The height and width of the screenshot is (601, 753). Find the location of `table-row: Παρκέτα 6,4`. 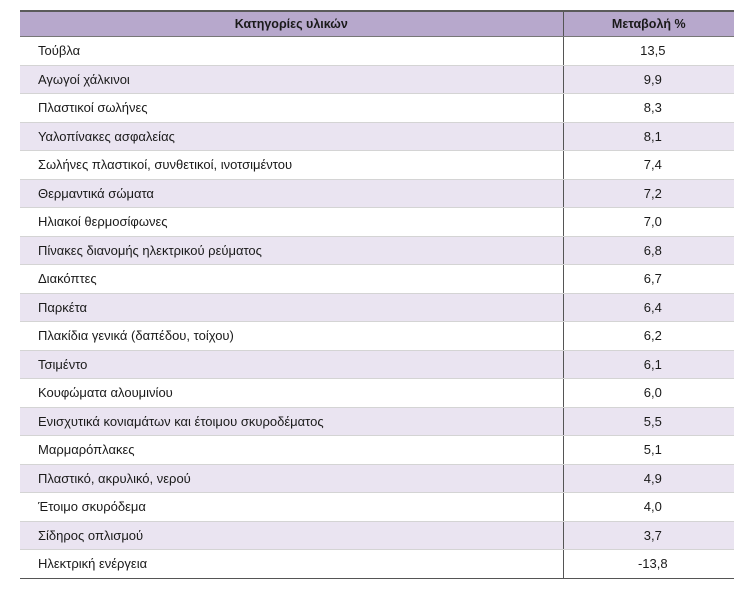

table-row: Παρκέτα 6,4 is located at coordinates (377, 307).